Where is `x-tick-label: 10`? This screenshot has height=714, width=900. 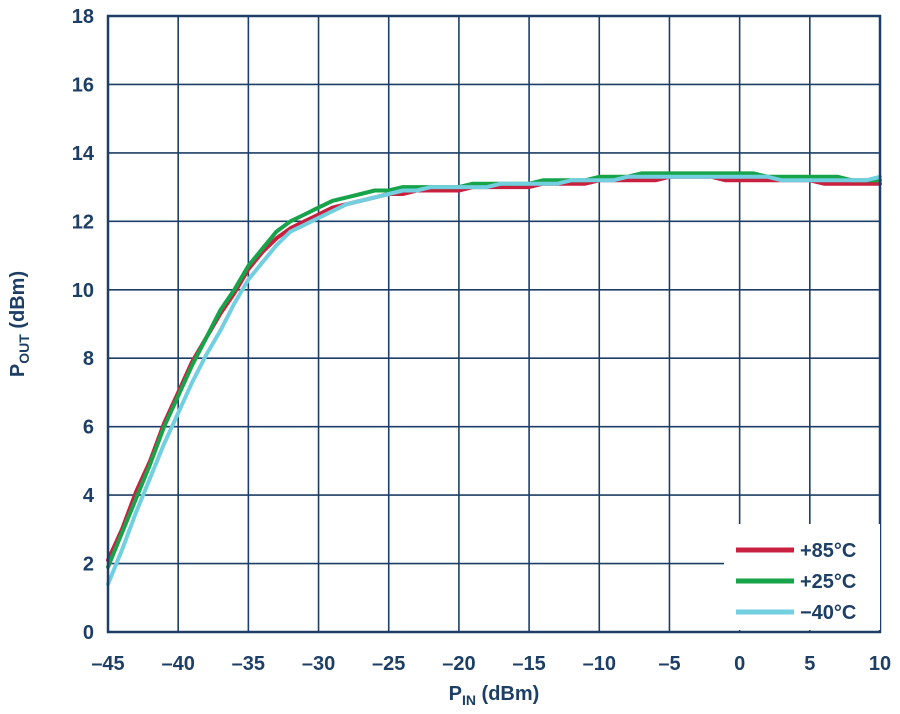 x-tick-label: 10 is located at coordinates (880, 664).